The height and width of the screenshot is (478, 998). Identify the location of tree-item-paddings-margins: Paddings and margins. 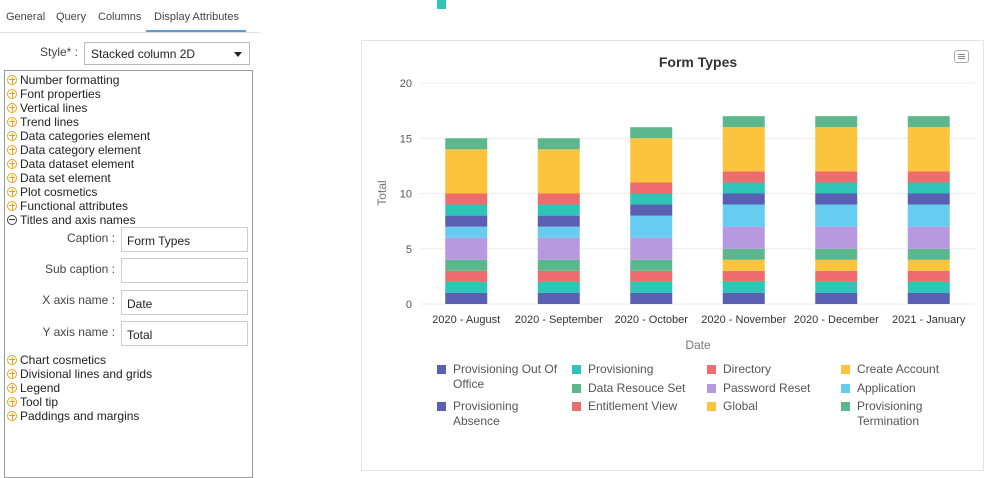
(73, 416).